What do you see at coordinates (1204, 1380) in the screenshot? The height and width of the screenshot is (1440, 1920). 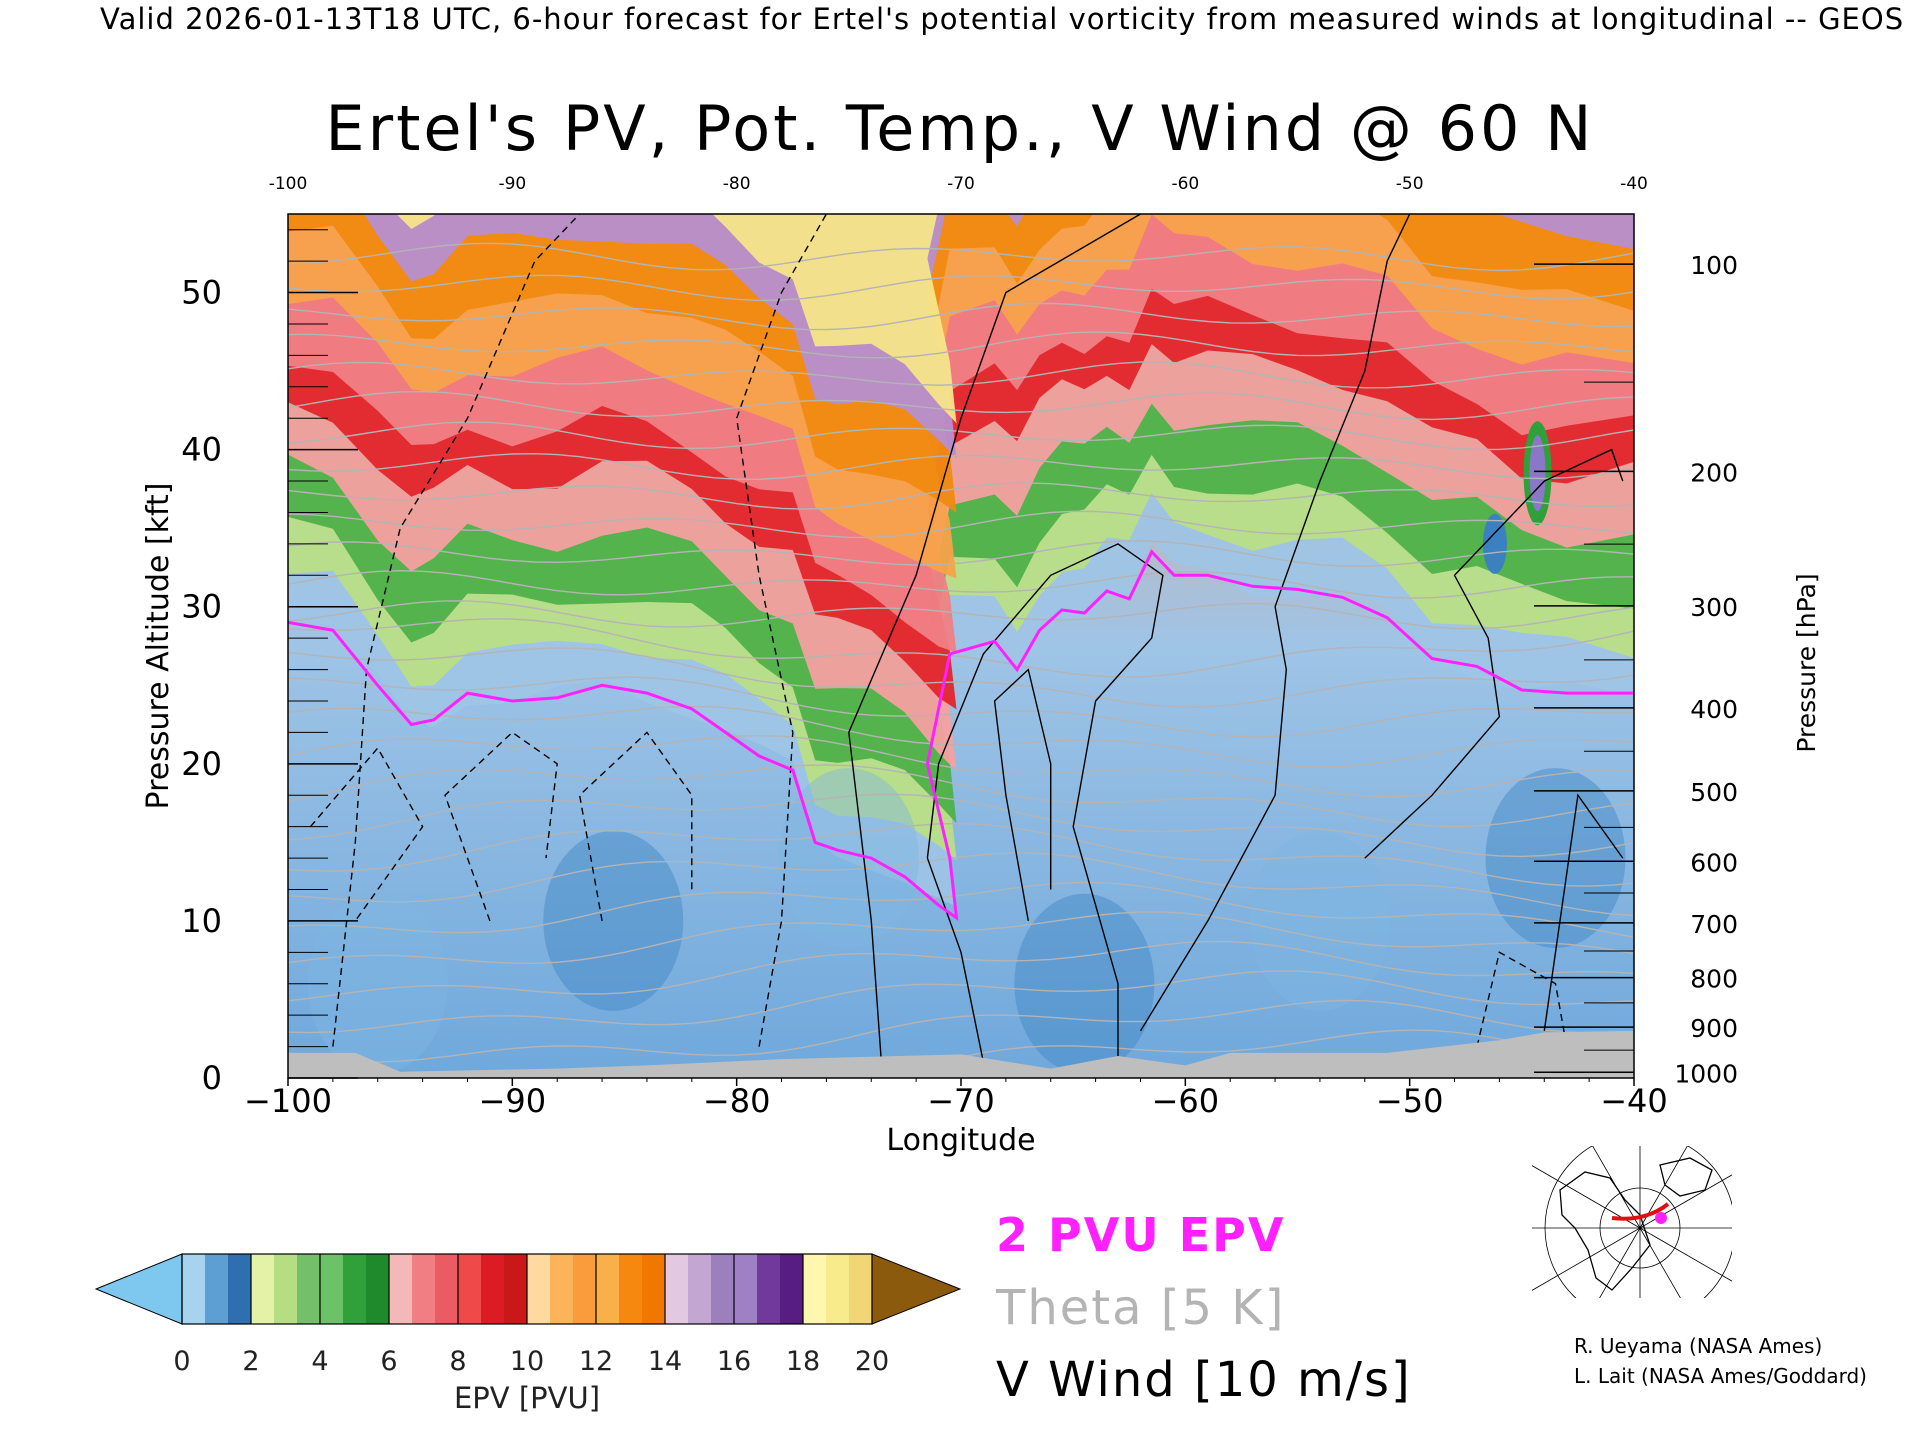 I see `legend-vwind-label: V Wind [10 m/s]` at bounding box center [1204, 1380].